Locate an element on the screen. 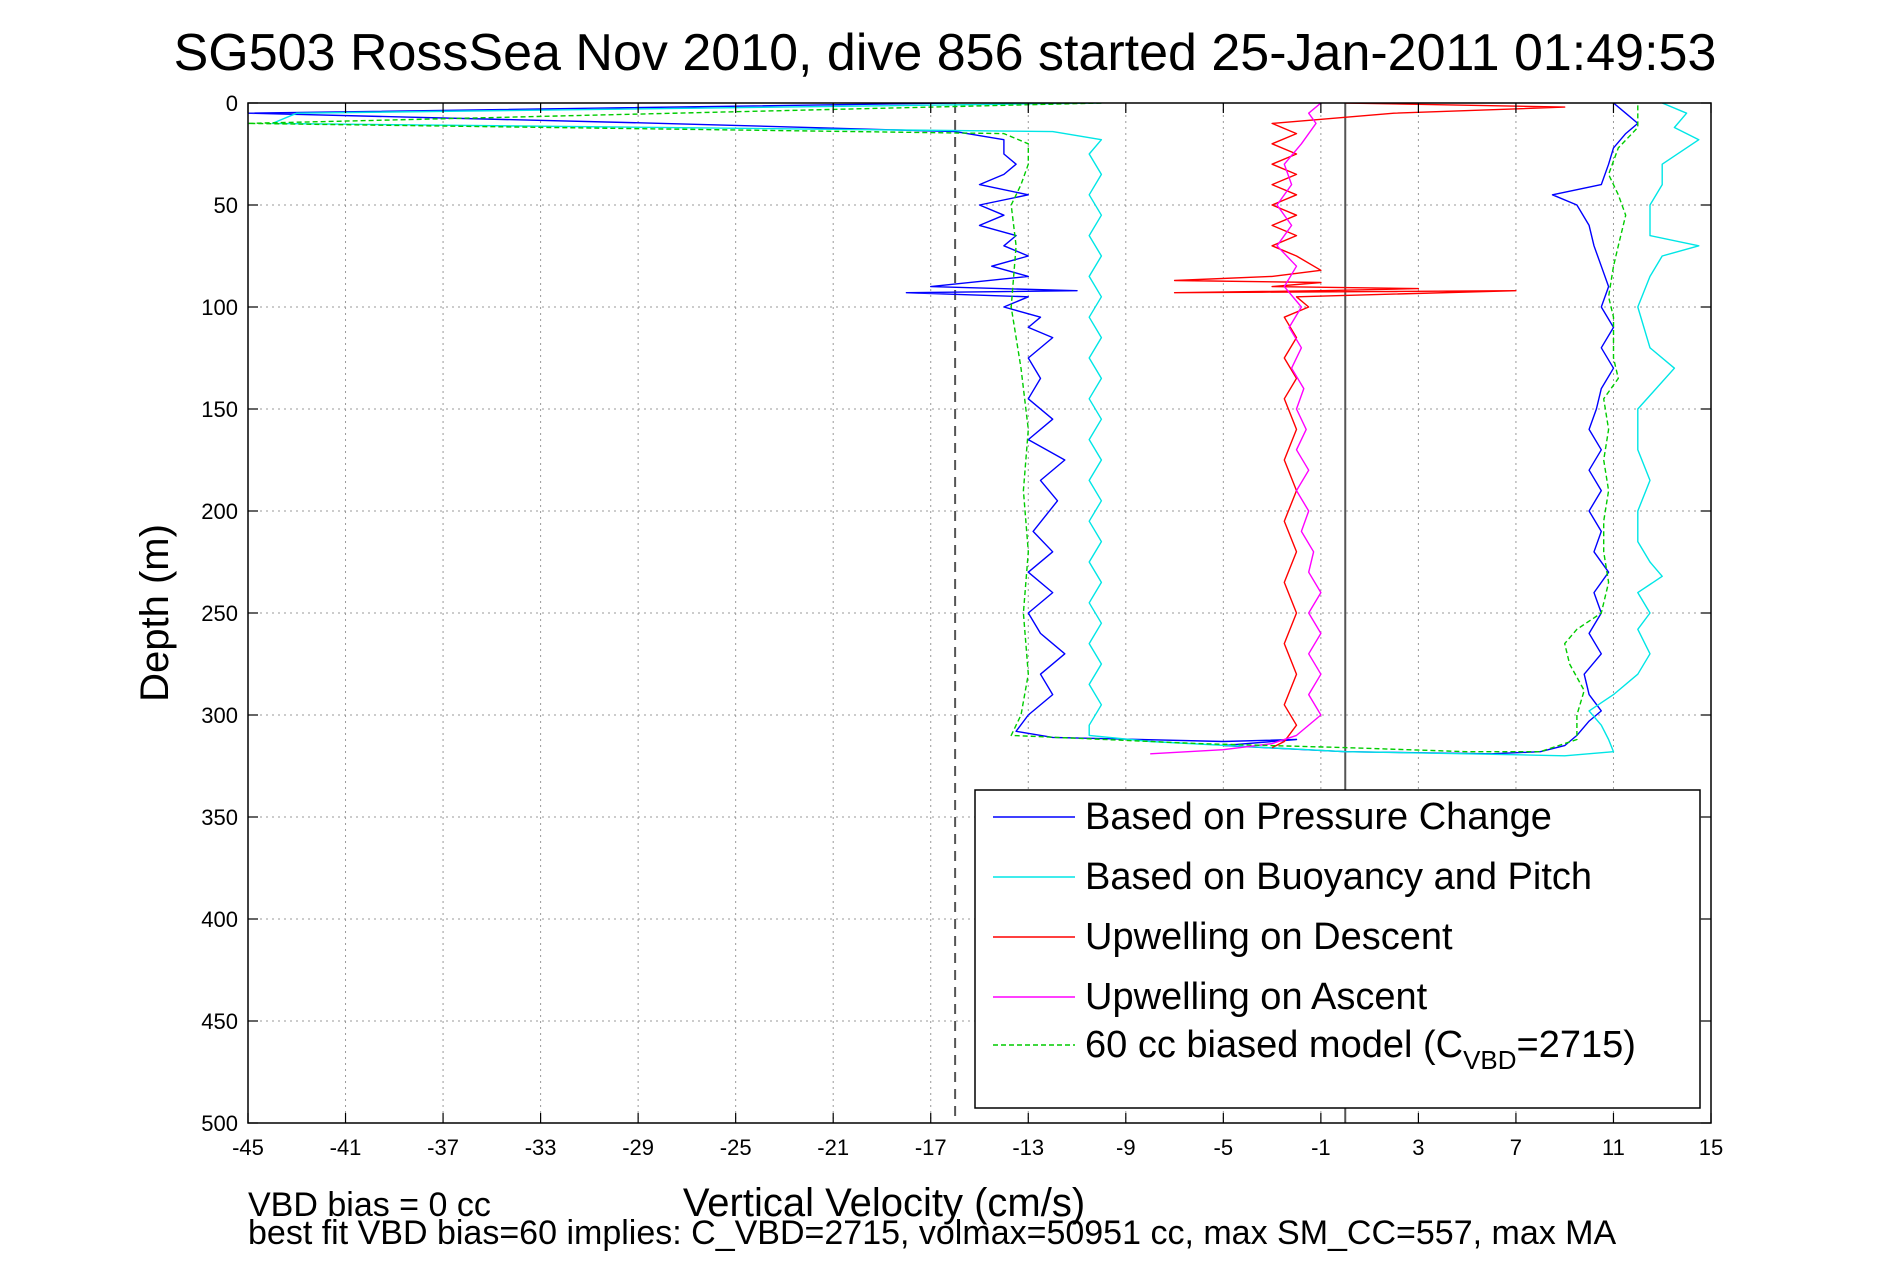  vbd-bias-note: VBD bias = 0 cc is located at coordinates (369, 1205).